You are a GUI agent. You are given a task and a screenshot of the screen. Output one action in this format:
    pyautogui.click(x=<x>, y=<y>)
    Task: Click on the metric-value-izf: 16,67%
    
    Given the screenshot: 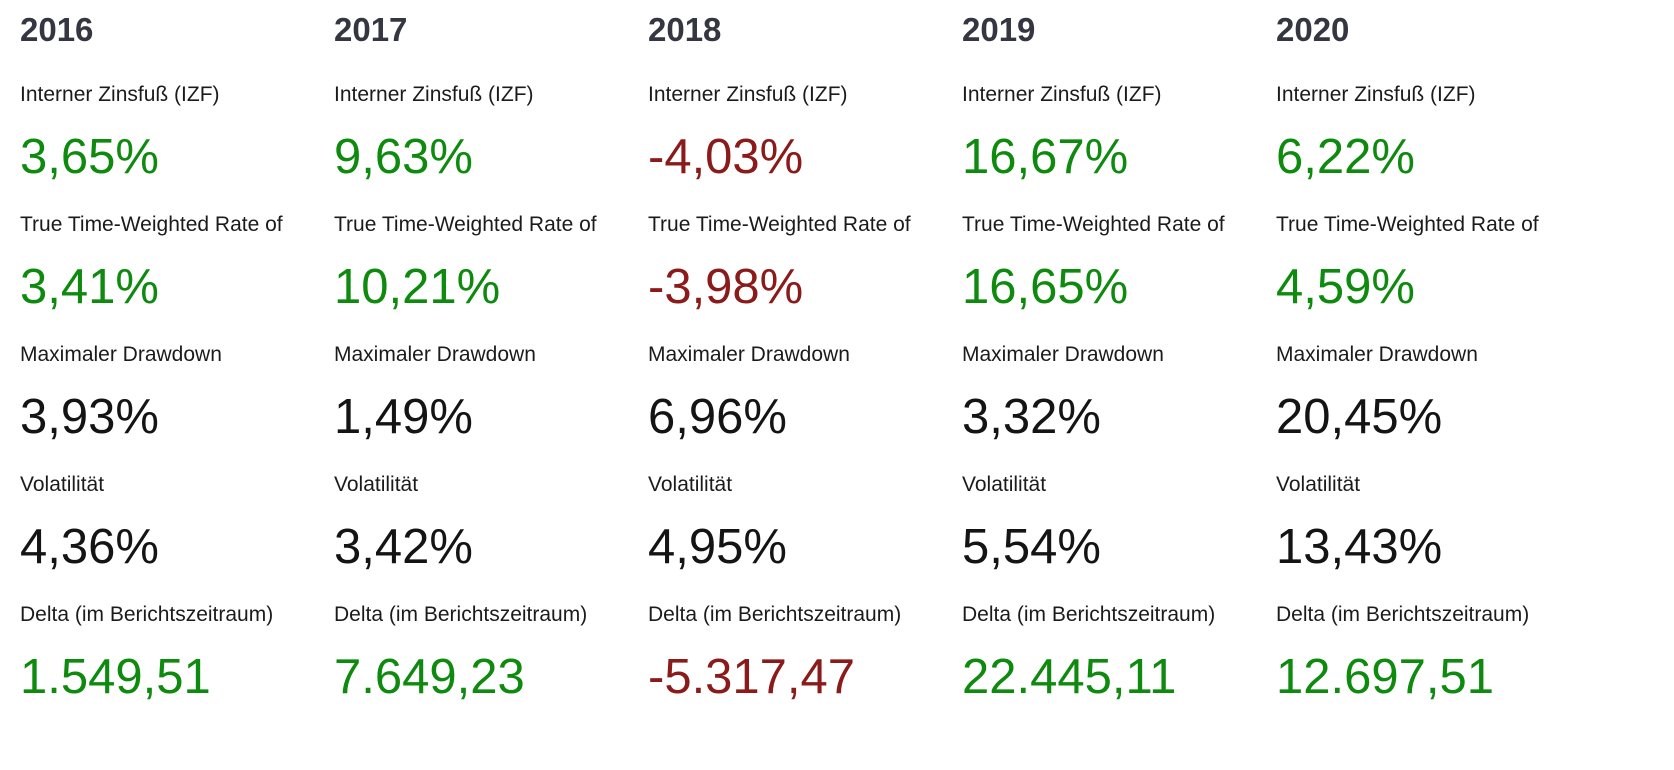 What is the action you would take?
    pyautogui.click(x=1045, y=157)
    